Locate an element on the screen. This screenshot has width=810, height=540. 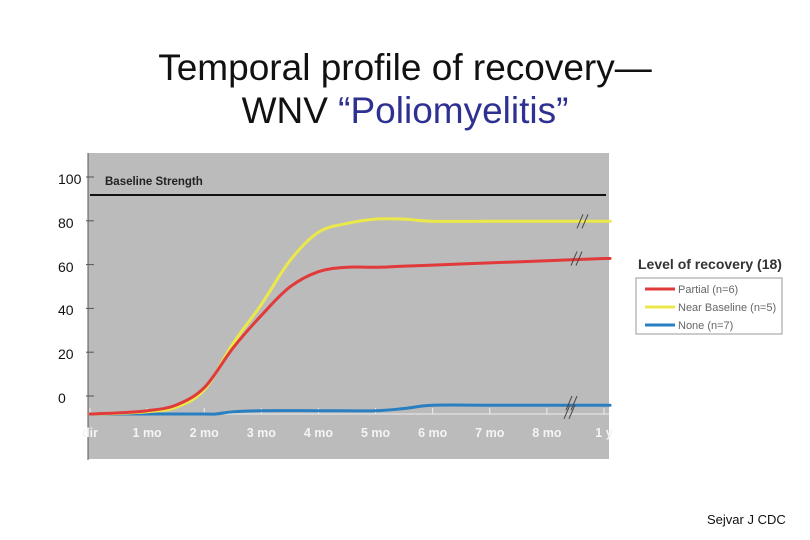
series-line-none is located at coordinates (350, 409).